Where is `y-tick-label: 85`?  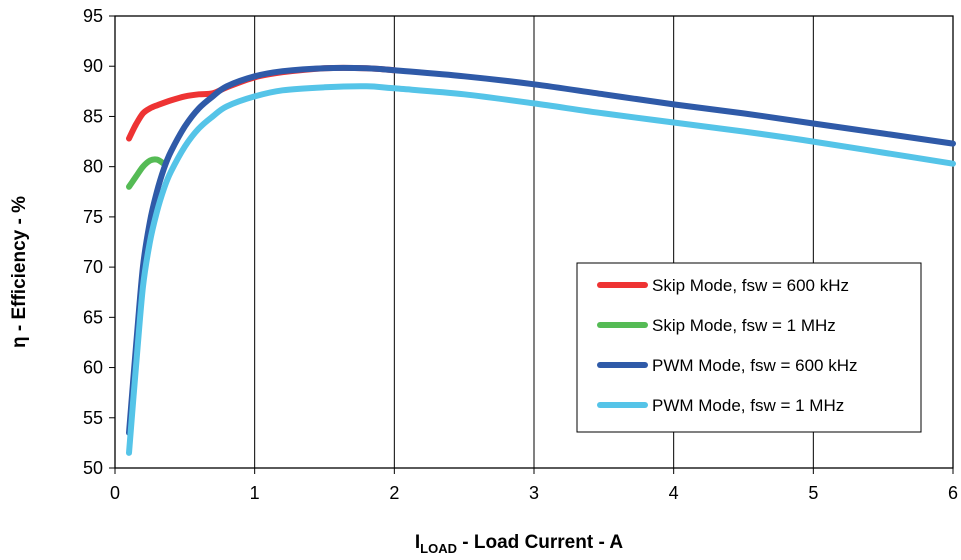 y-tick-label: 85 is located at coordinates (93, 116).